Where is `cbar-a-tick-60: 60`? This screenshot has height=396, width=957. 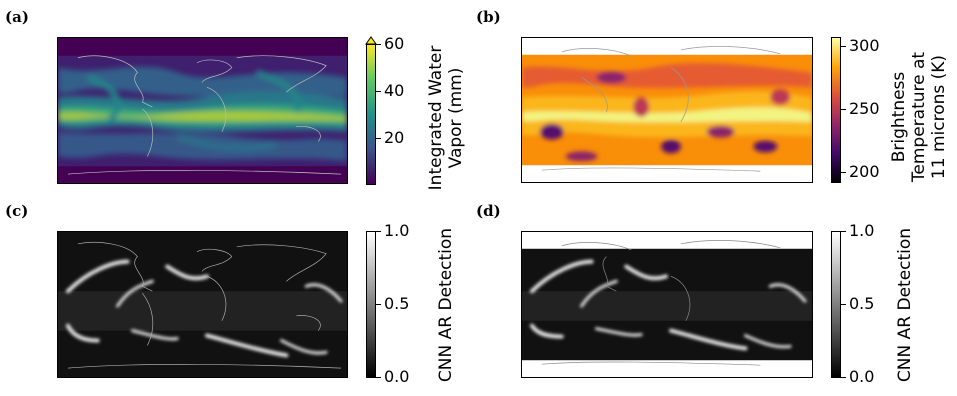
cbar-a-tick-60: 60 is located at coordinates (394, 43).